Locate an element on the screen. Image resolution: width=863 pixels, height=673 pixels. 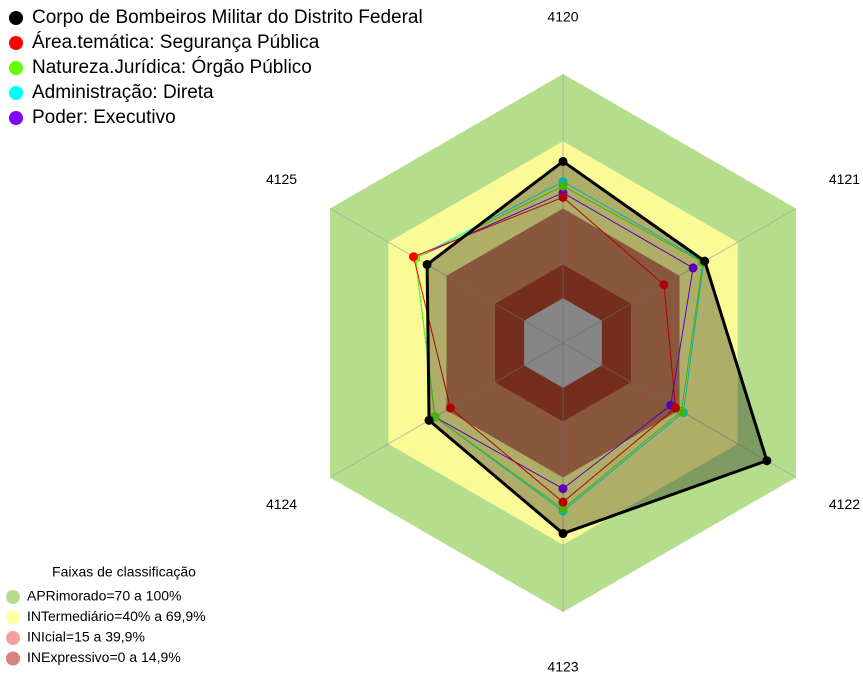
bands-legend-label: INIcial=15 a 39,9% is located at coordinates (86, 637).